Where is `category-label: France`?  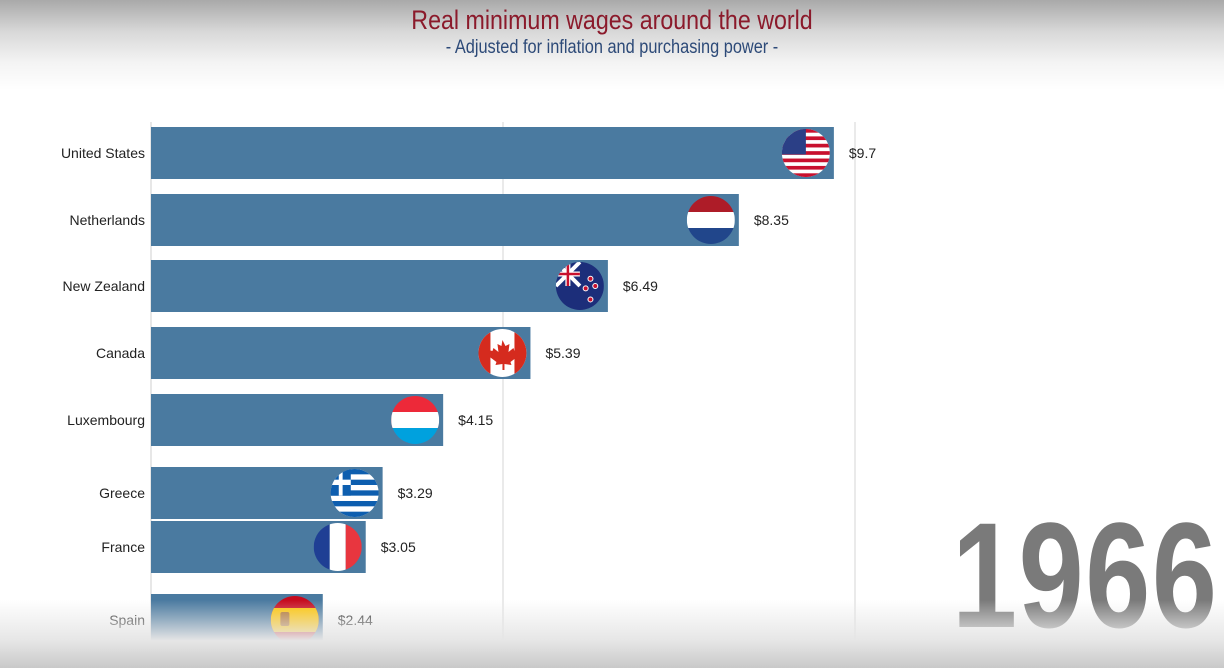
category-label: France is located at coordinates (123, 547).